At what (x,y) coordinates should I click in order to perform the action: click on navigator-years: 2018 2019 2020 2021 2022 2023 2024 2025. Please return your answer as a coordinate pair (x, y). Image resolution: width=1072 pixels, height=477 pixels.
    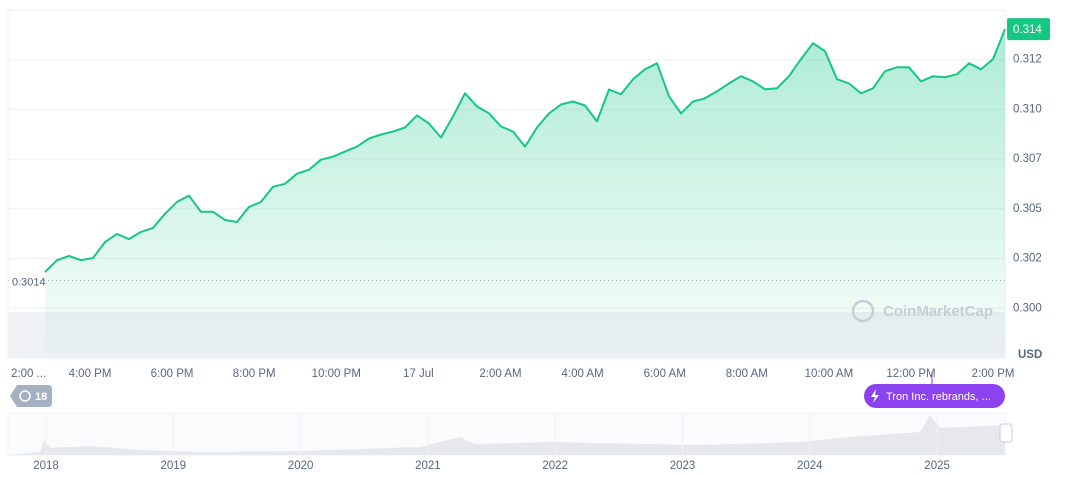
    Looking at the image, I should click on (491, 442).